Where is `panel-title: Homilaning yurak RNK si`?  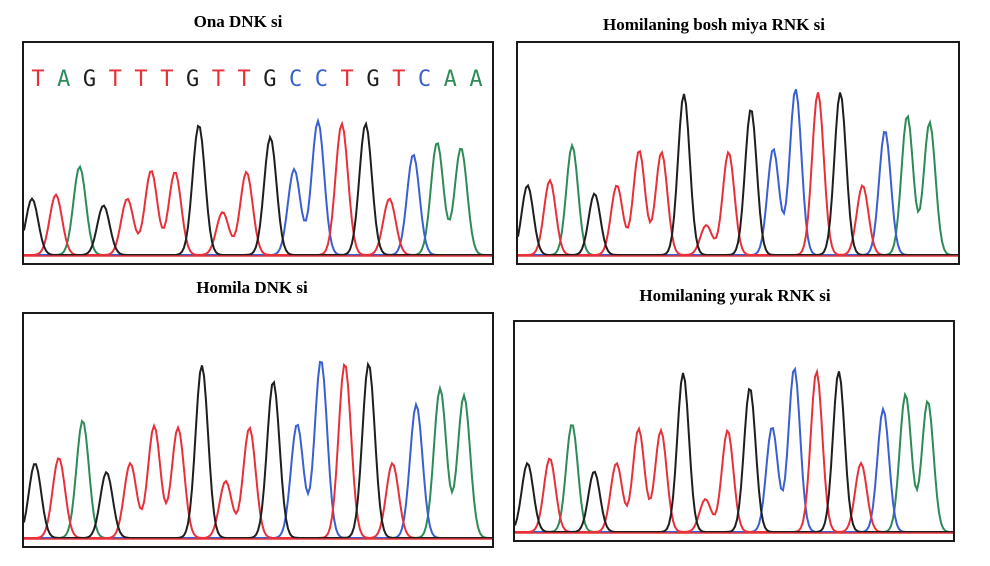 panel-title: Homilaning yurak RNK si is located at coordinates (735, 295).